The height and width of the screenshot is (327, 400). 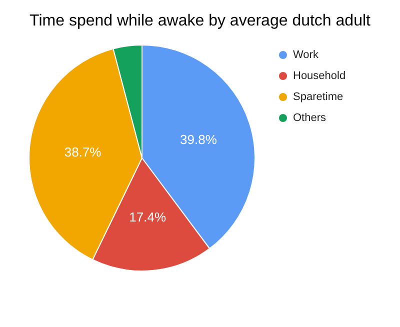 I want to click on data-label: 38.7%, so click(x=83, y=152).